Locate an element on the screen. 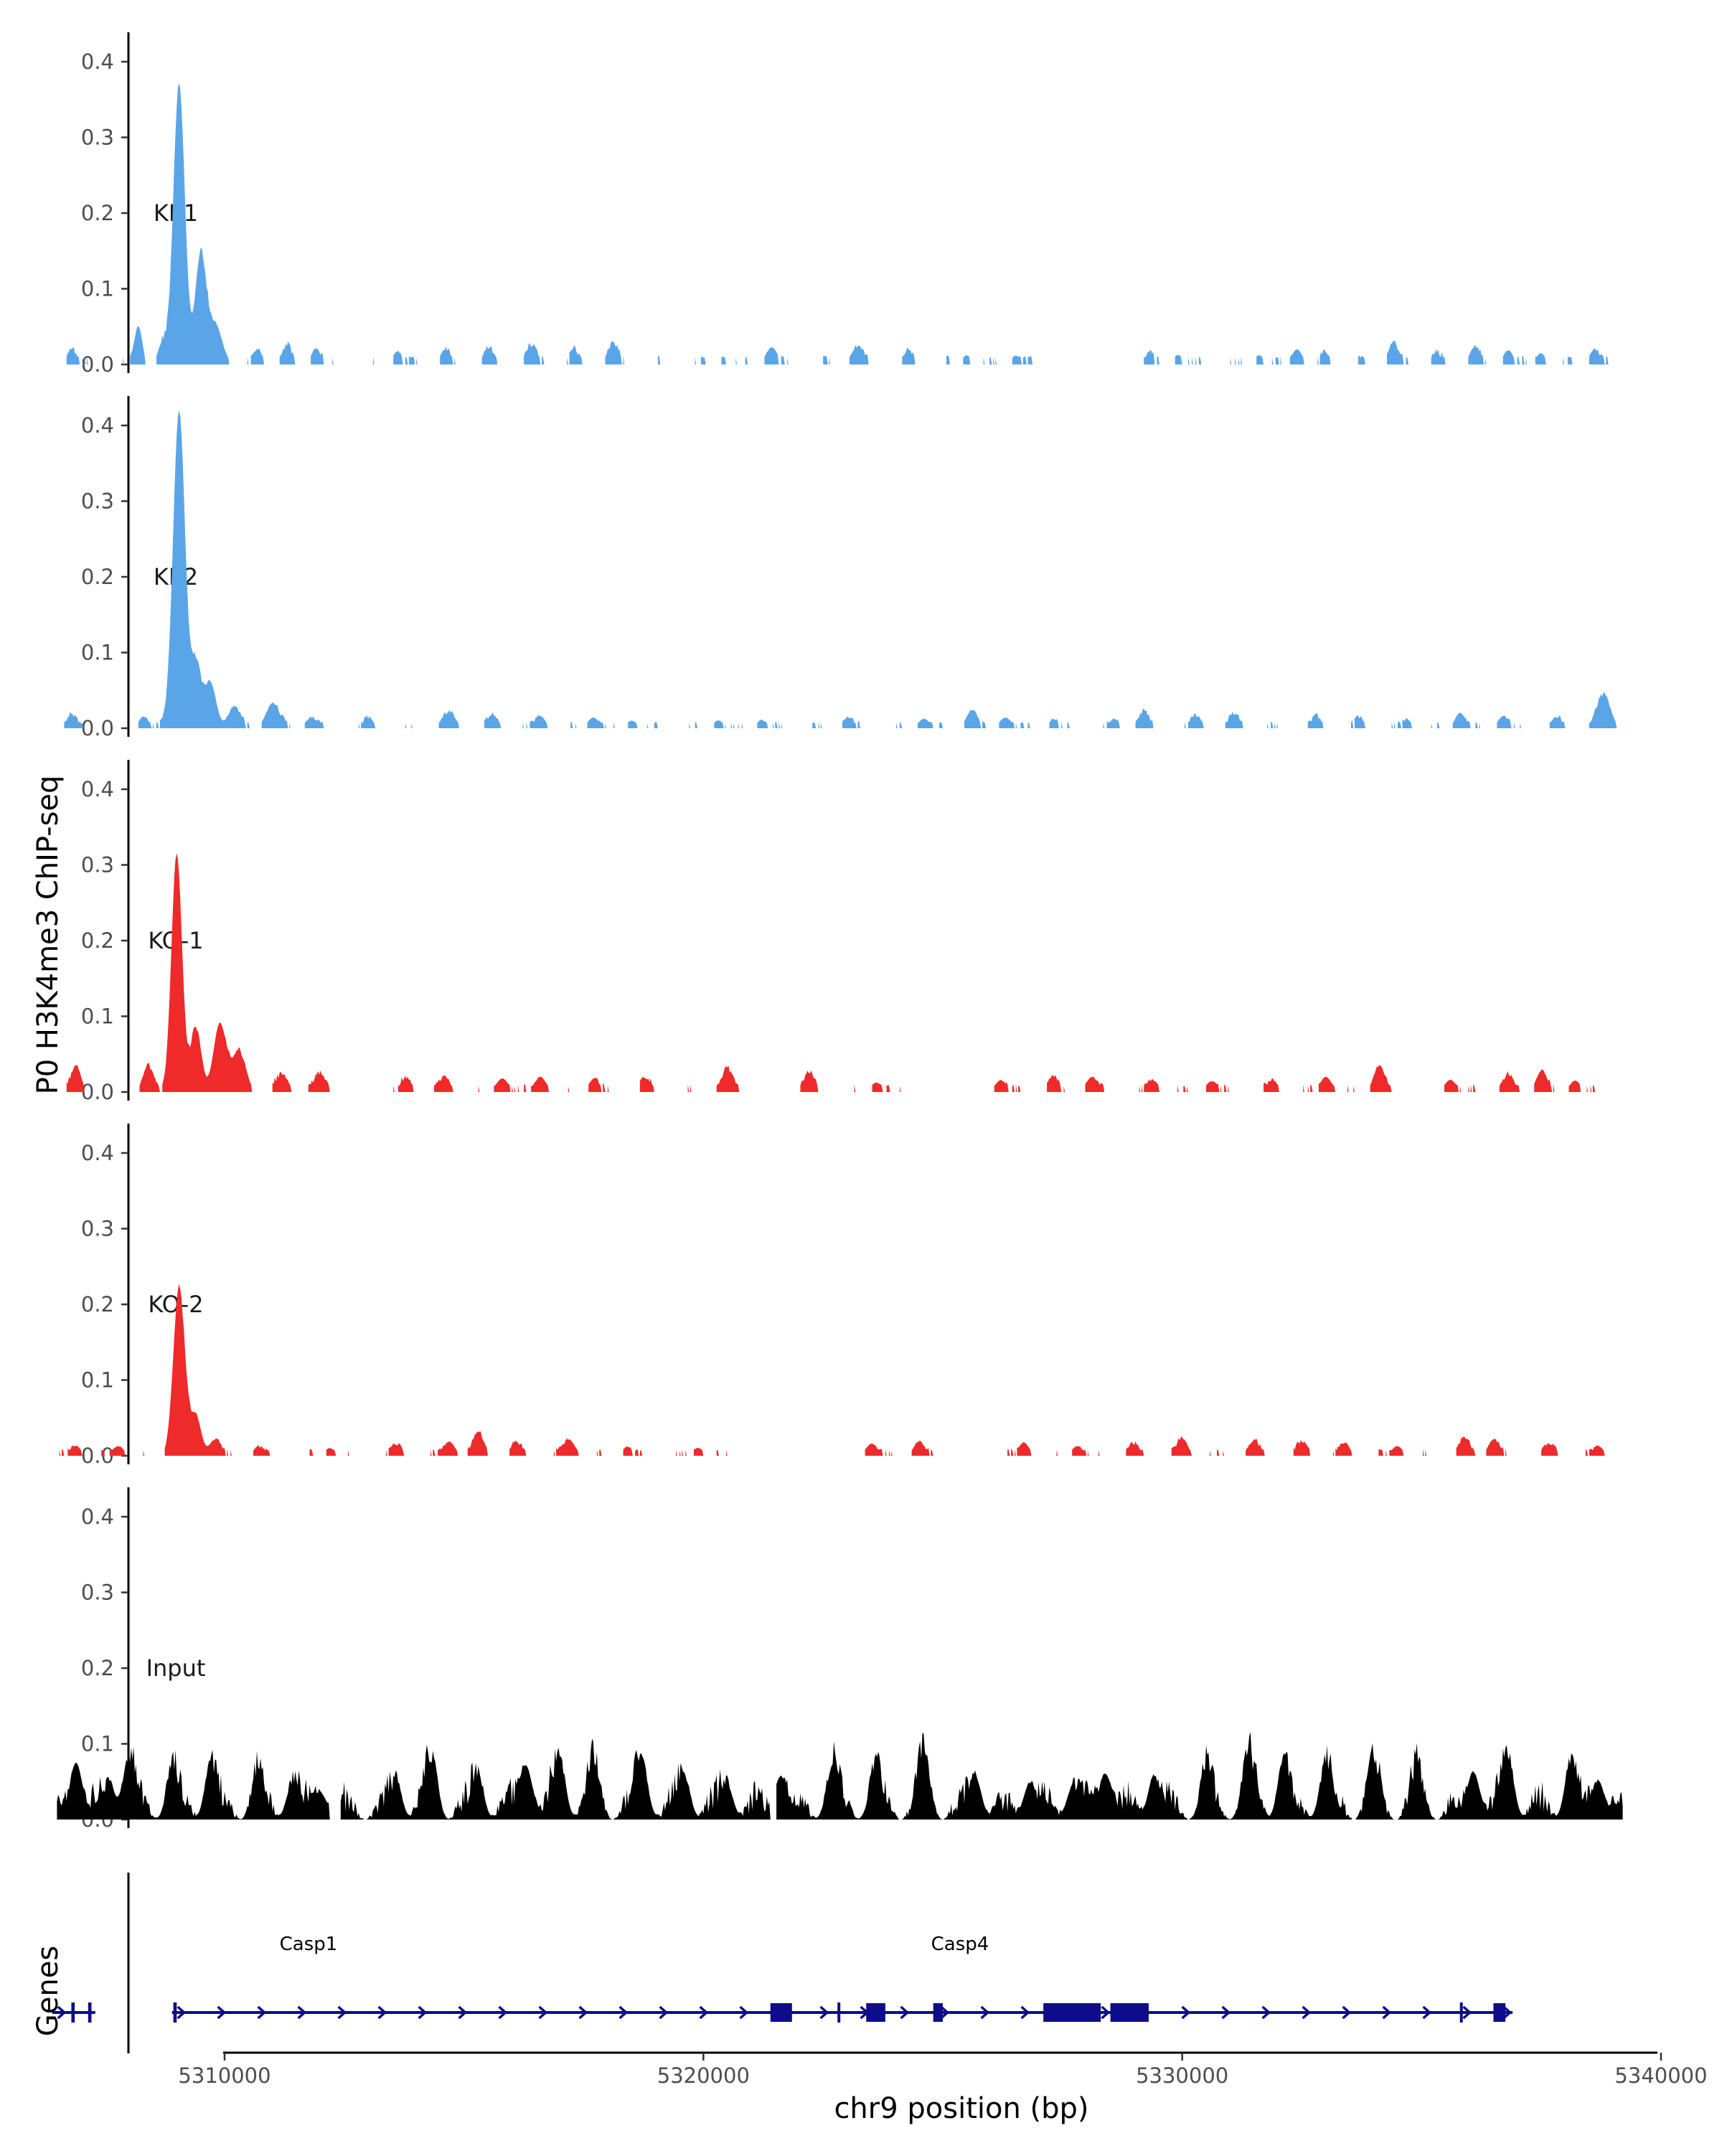  gene-label: Casp1 is located at coordinates (309, 1945).